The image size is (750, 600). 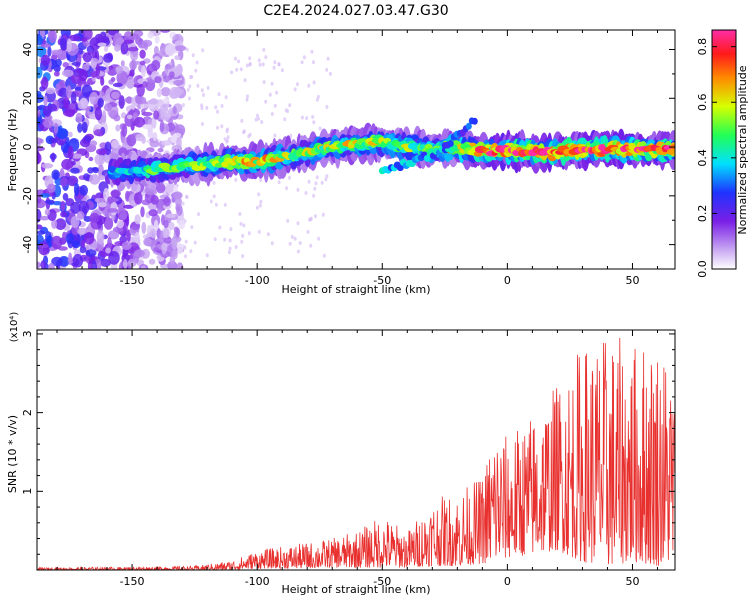 I want to click on snr-x-axis-label: Height of straight line (km), so click(x=355, y=589).